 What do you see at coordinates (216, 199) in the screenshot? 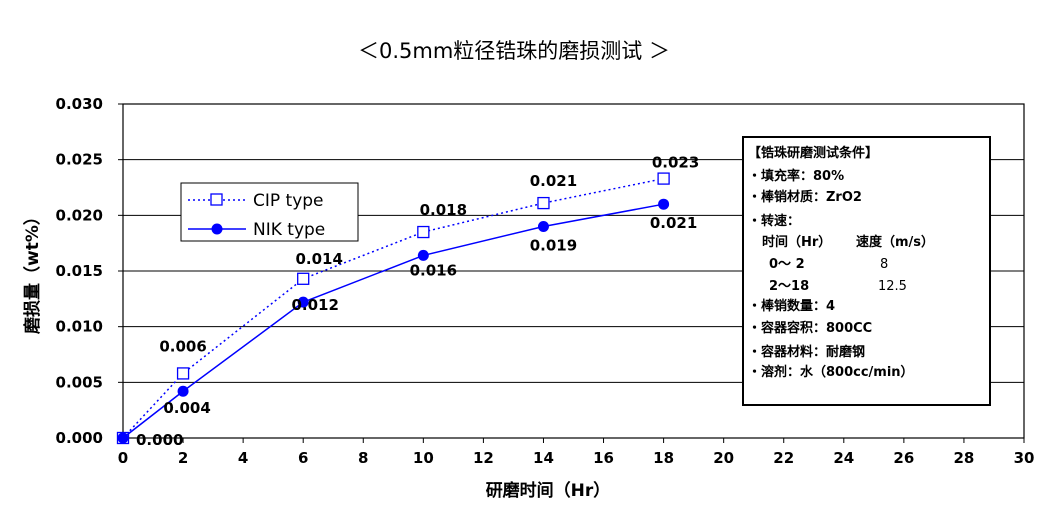
I see `legend-marker-cip` at bounding box center [216, 199].